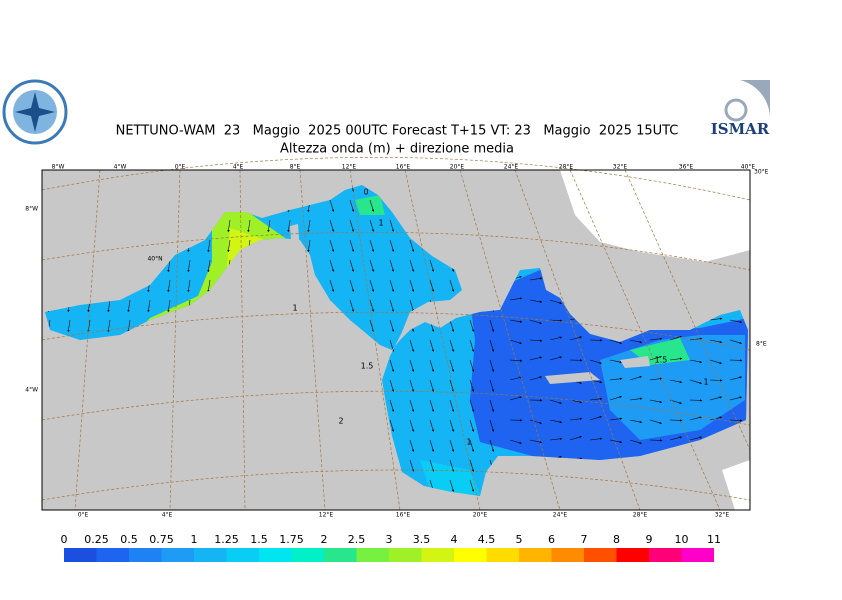 This screenshot has width=842, height=600. What do you see at coordinates (357, 539) in the screenshot?
I see `colorbar-label: 2.5` at bounding box center [357, 539].